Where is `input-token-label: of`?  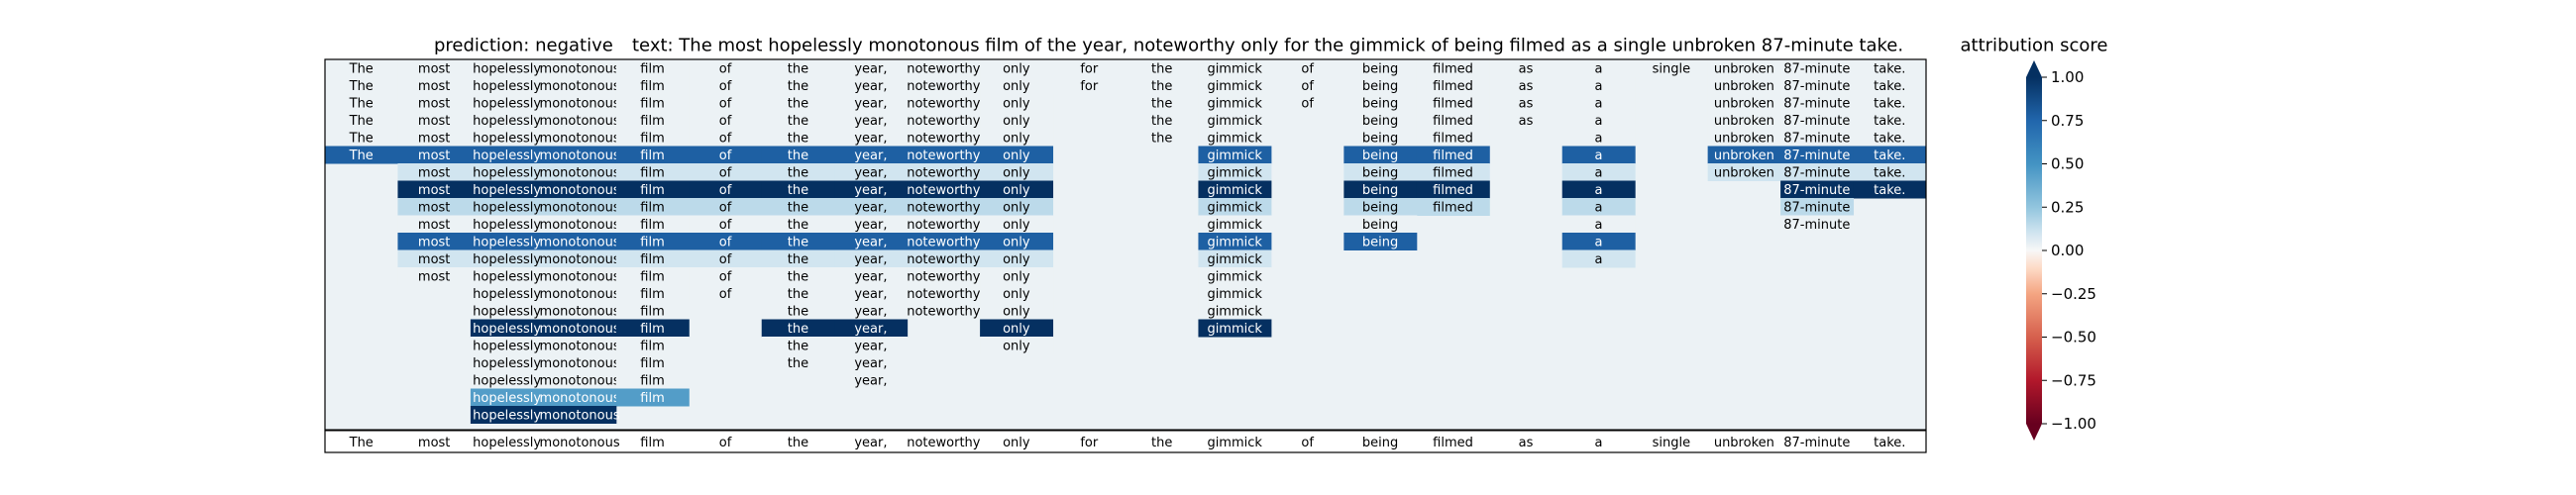
input-token-label: of is located at coordinates (1307, 443).